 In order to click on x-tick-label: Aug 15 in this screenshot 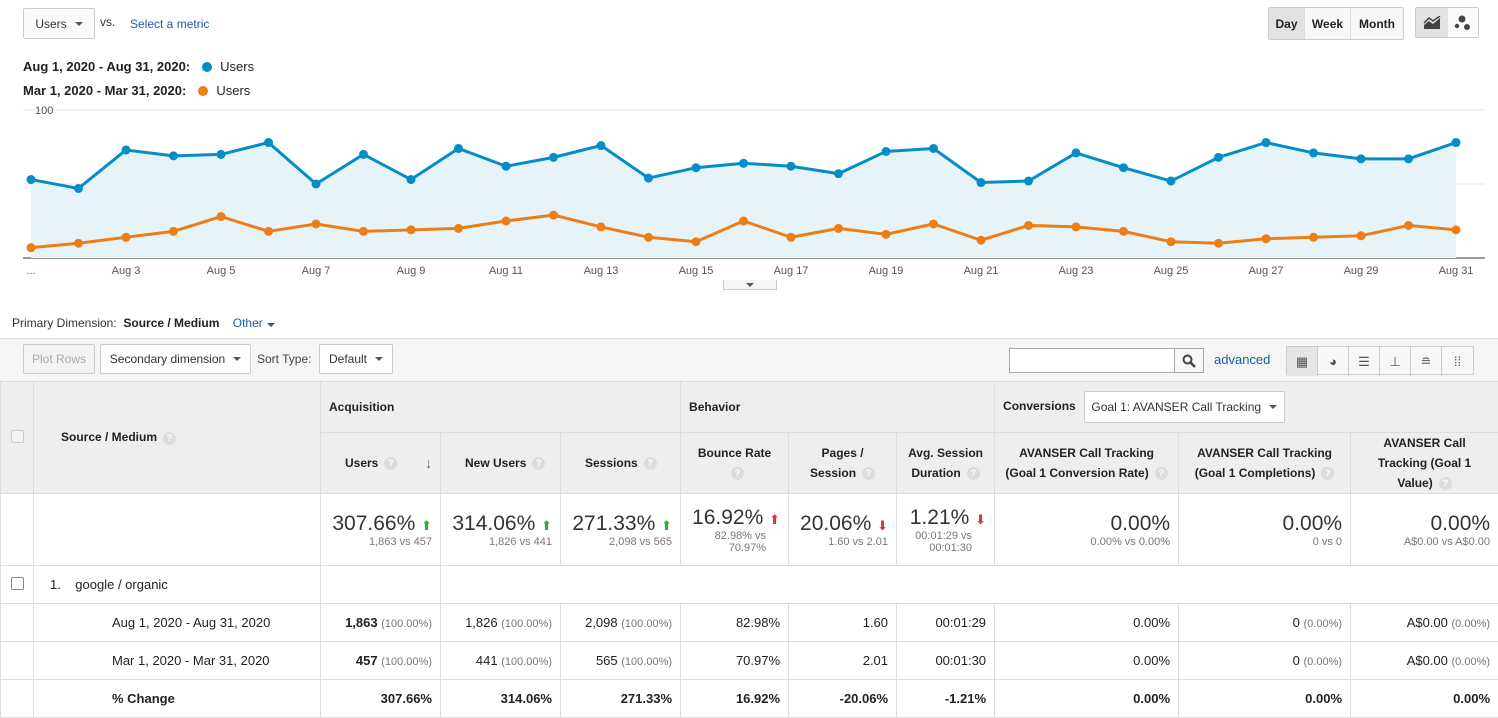, I will do `click(696, 271)`.